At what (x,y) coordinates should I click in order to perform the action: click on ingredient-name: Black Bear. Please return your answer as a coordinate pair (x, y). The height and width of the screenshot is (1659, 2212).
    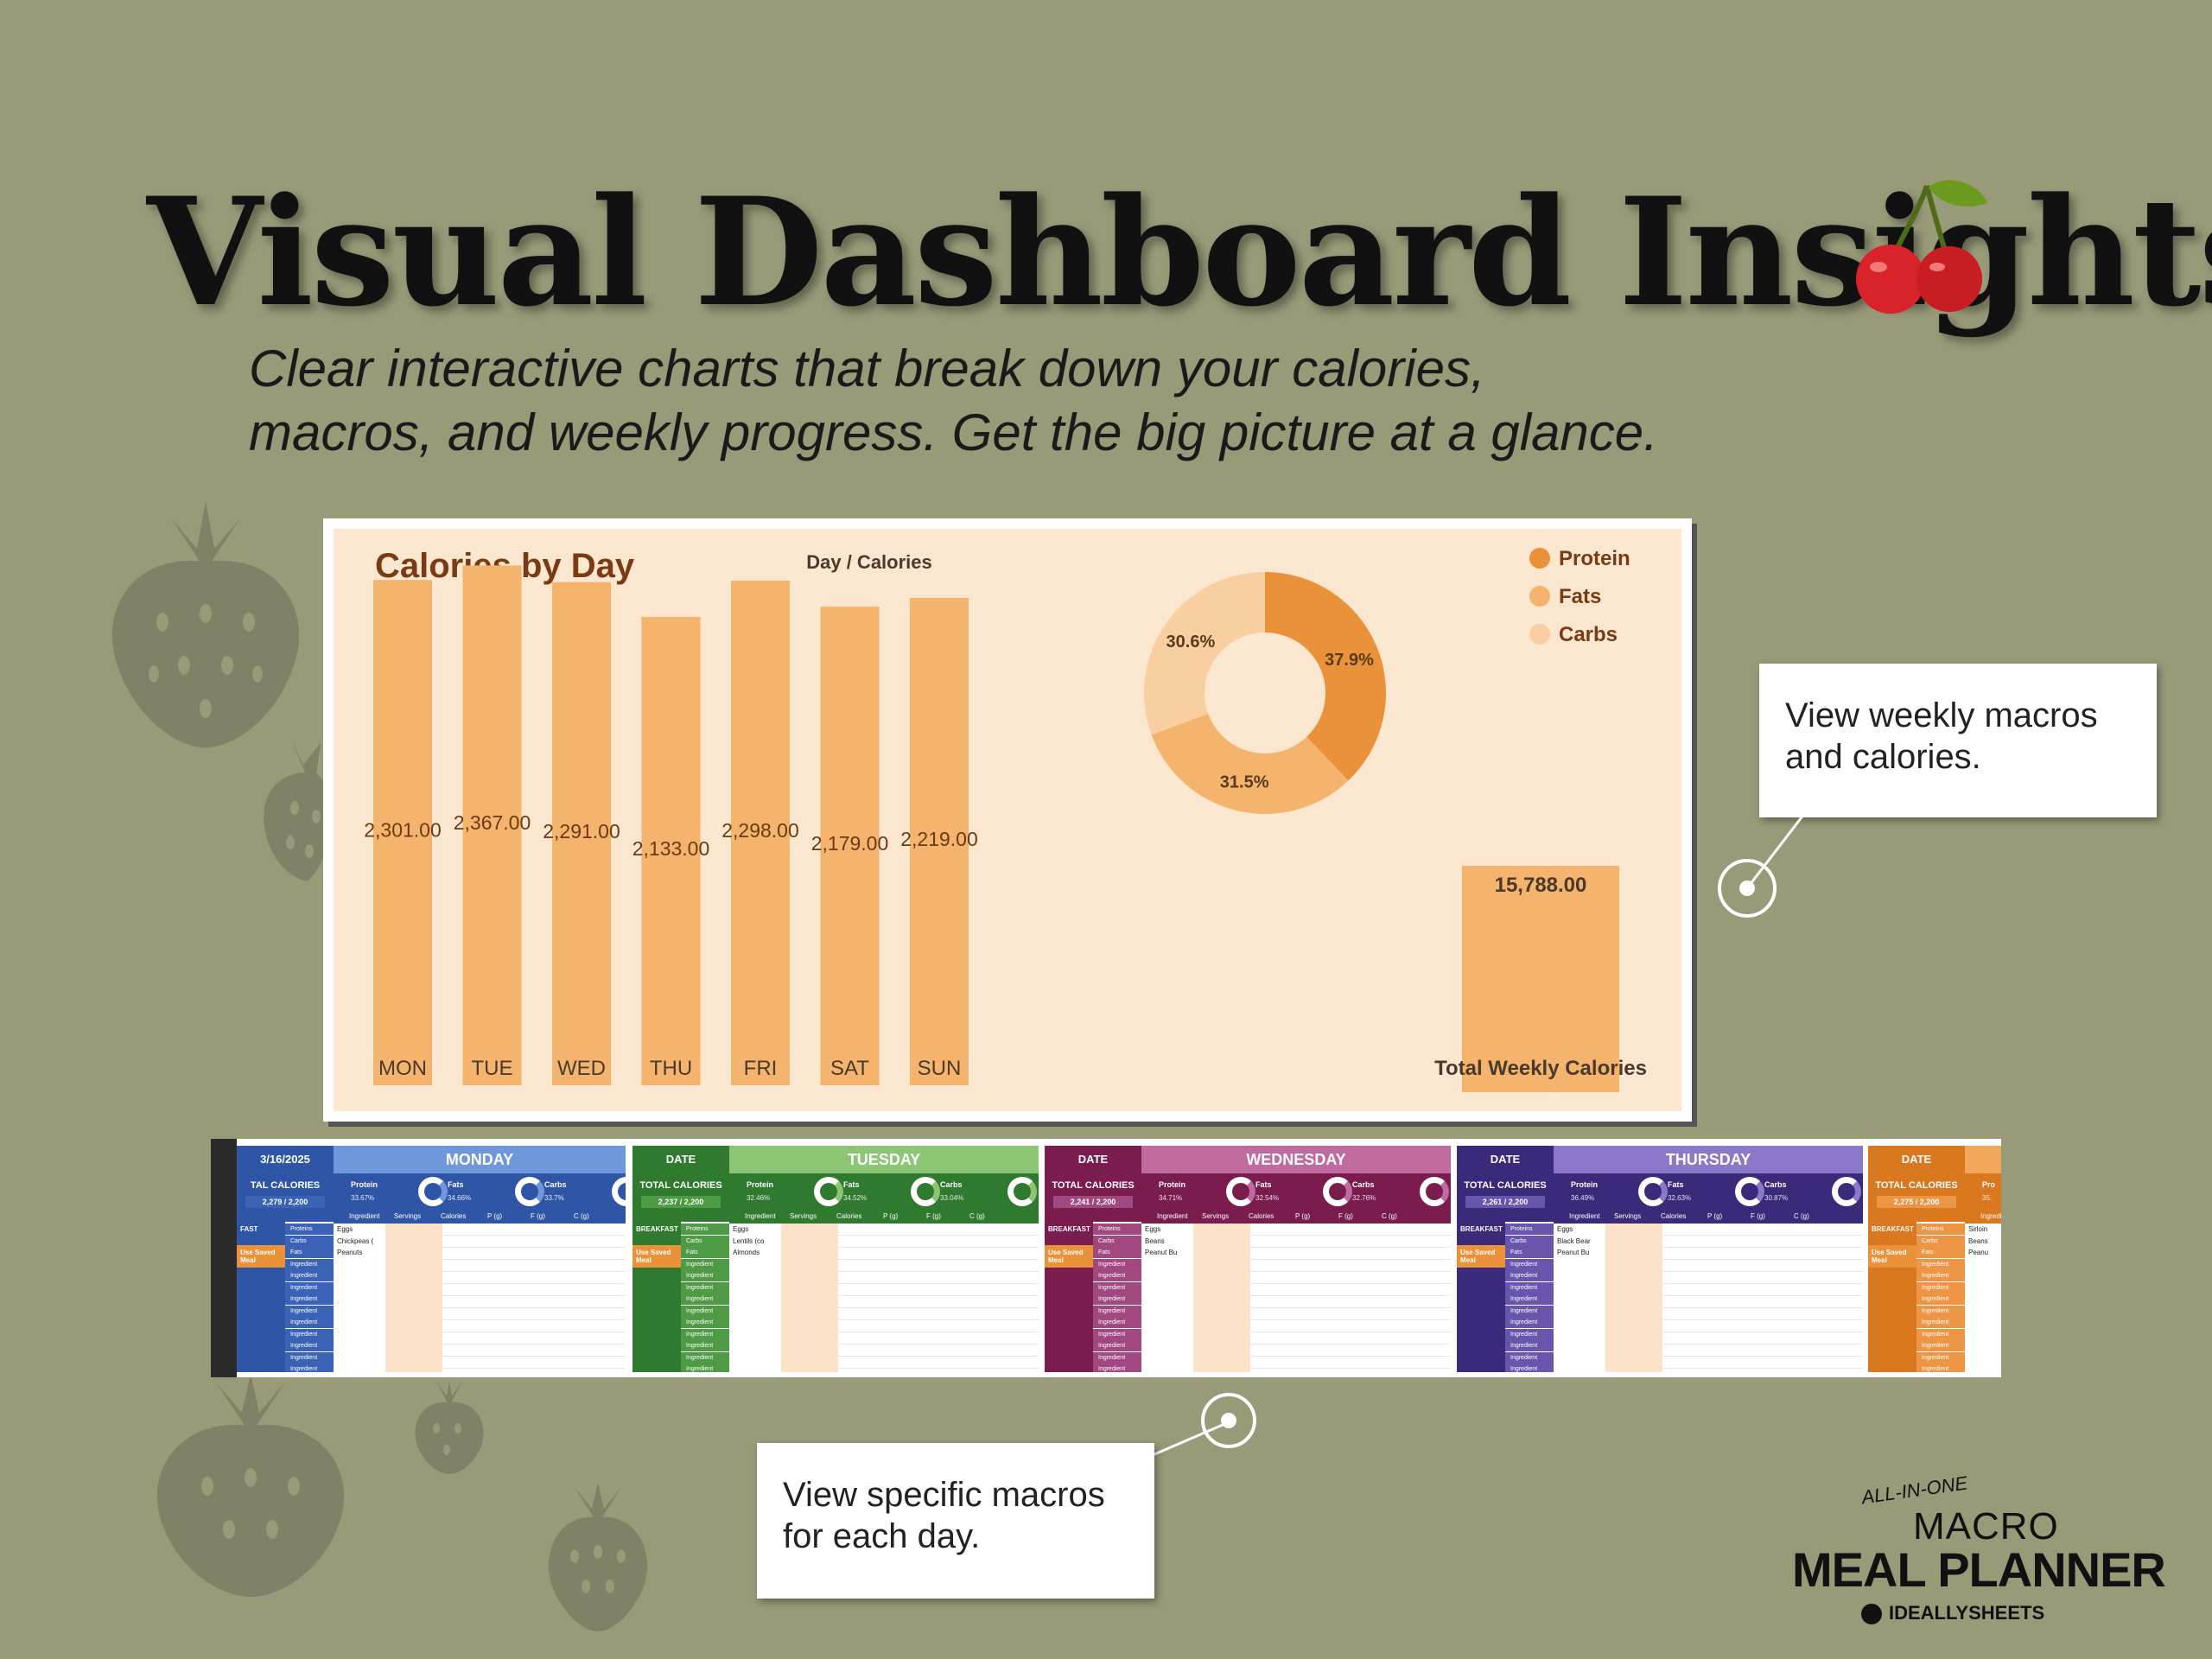
    Looking at the image, I should click on (1574, 1240).